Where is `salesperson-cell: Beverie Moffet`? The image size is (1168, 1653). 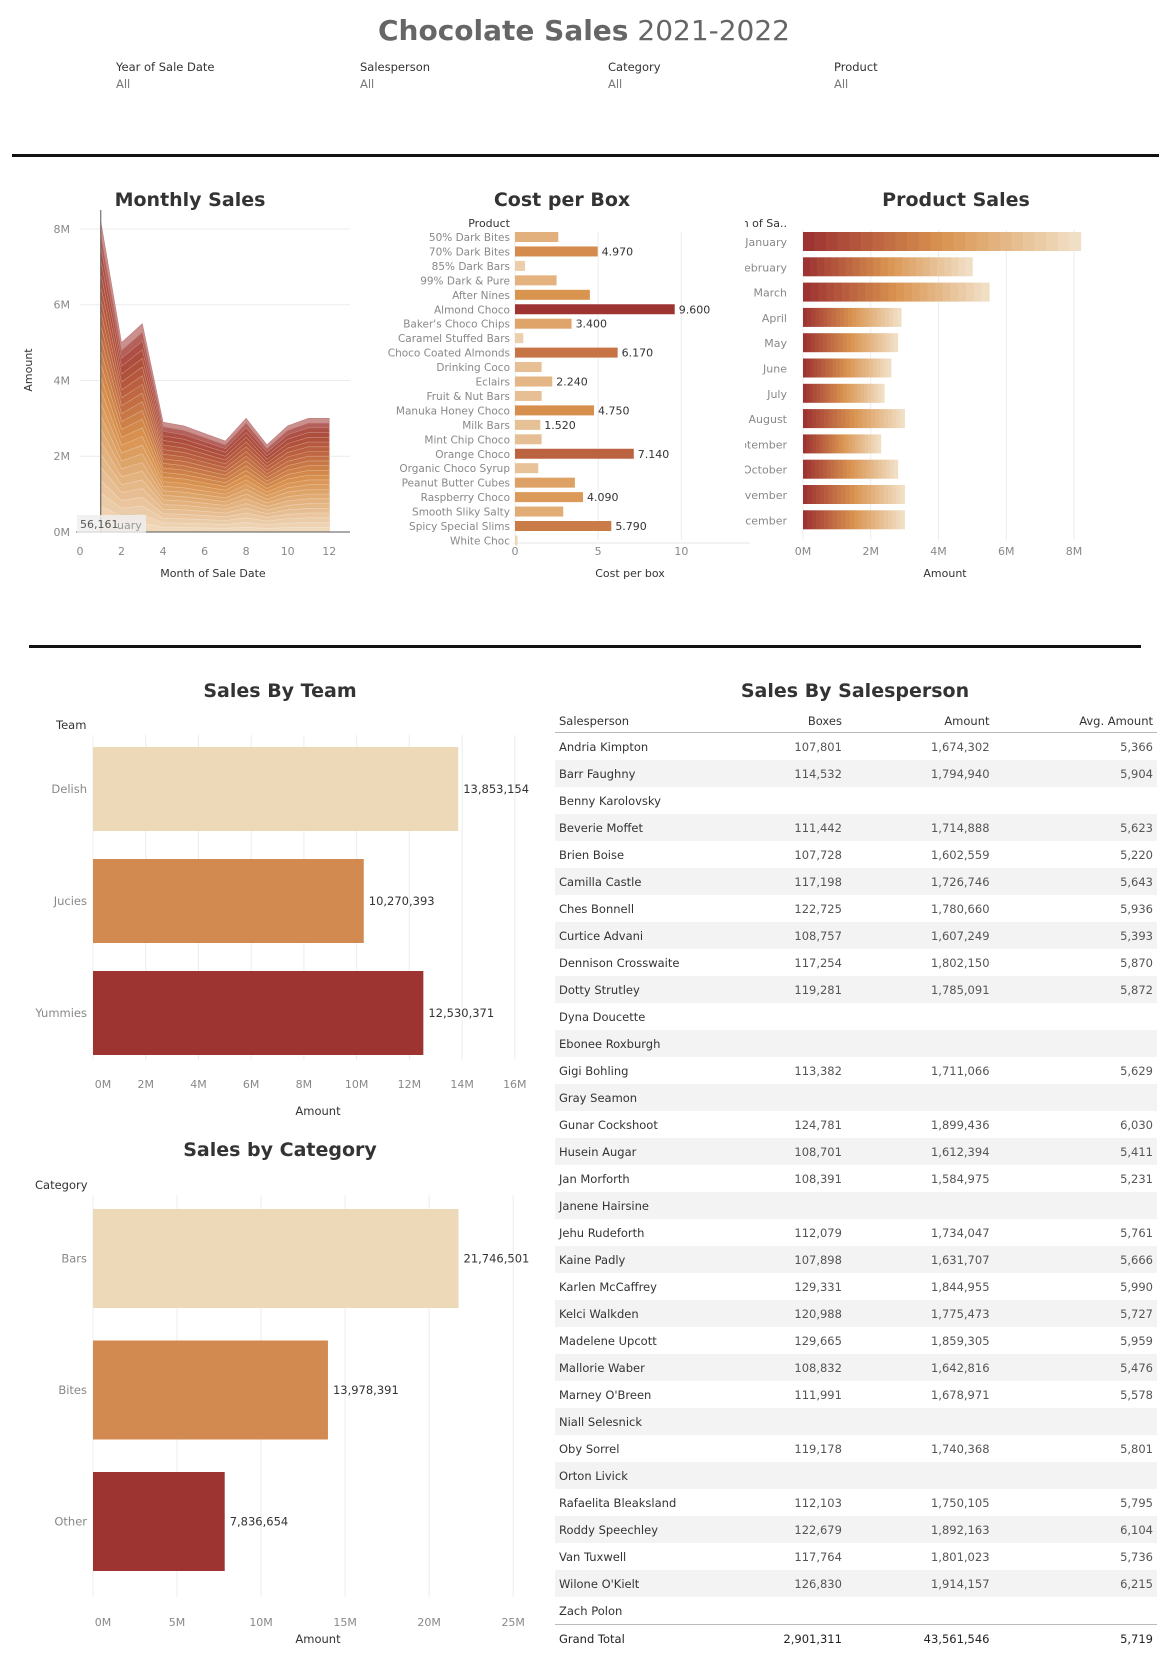 salesperson-cell: Beverie Moffet is located at coordinates (634, 827).